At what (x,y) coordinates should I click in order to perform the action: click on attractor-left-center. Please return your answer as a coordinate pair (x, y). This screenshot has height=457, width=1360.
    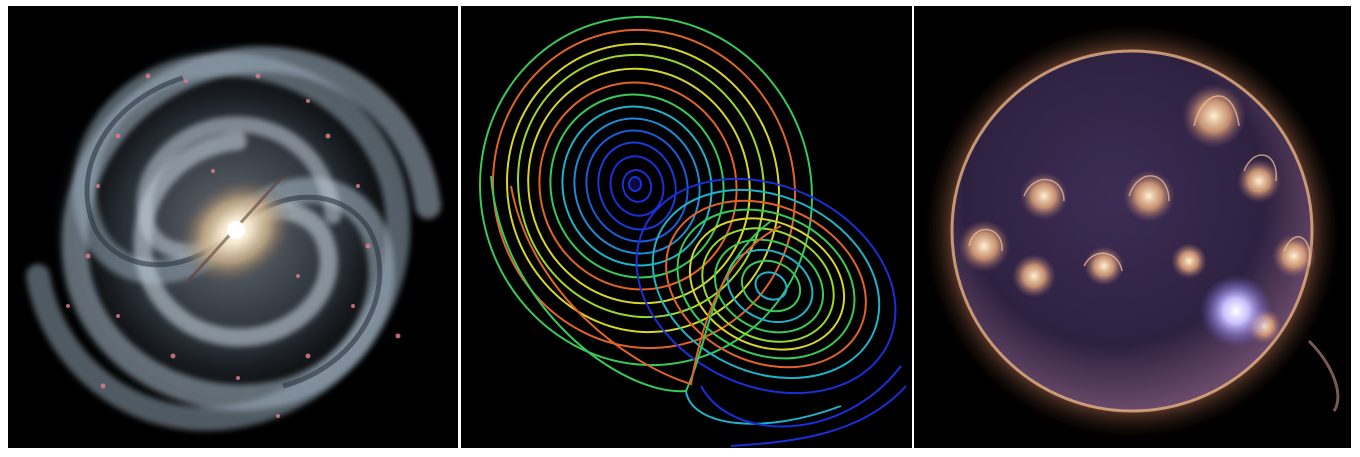
    Looking at the image, I should click on (635, 184).